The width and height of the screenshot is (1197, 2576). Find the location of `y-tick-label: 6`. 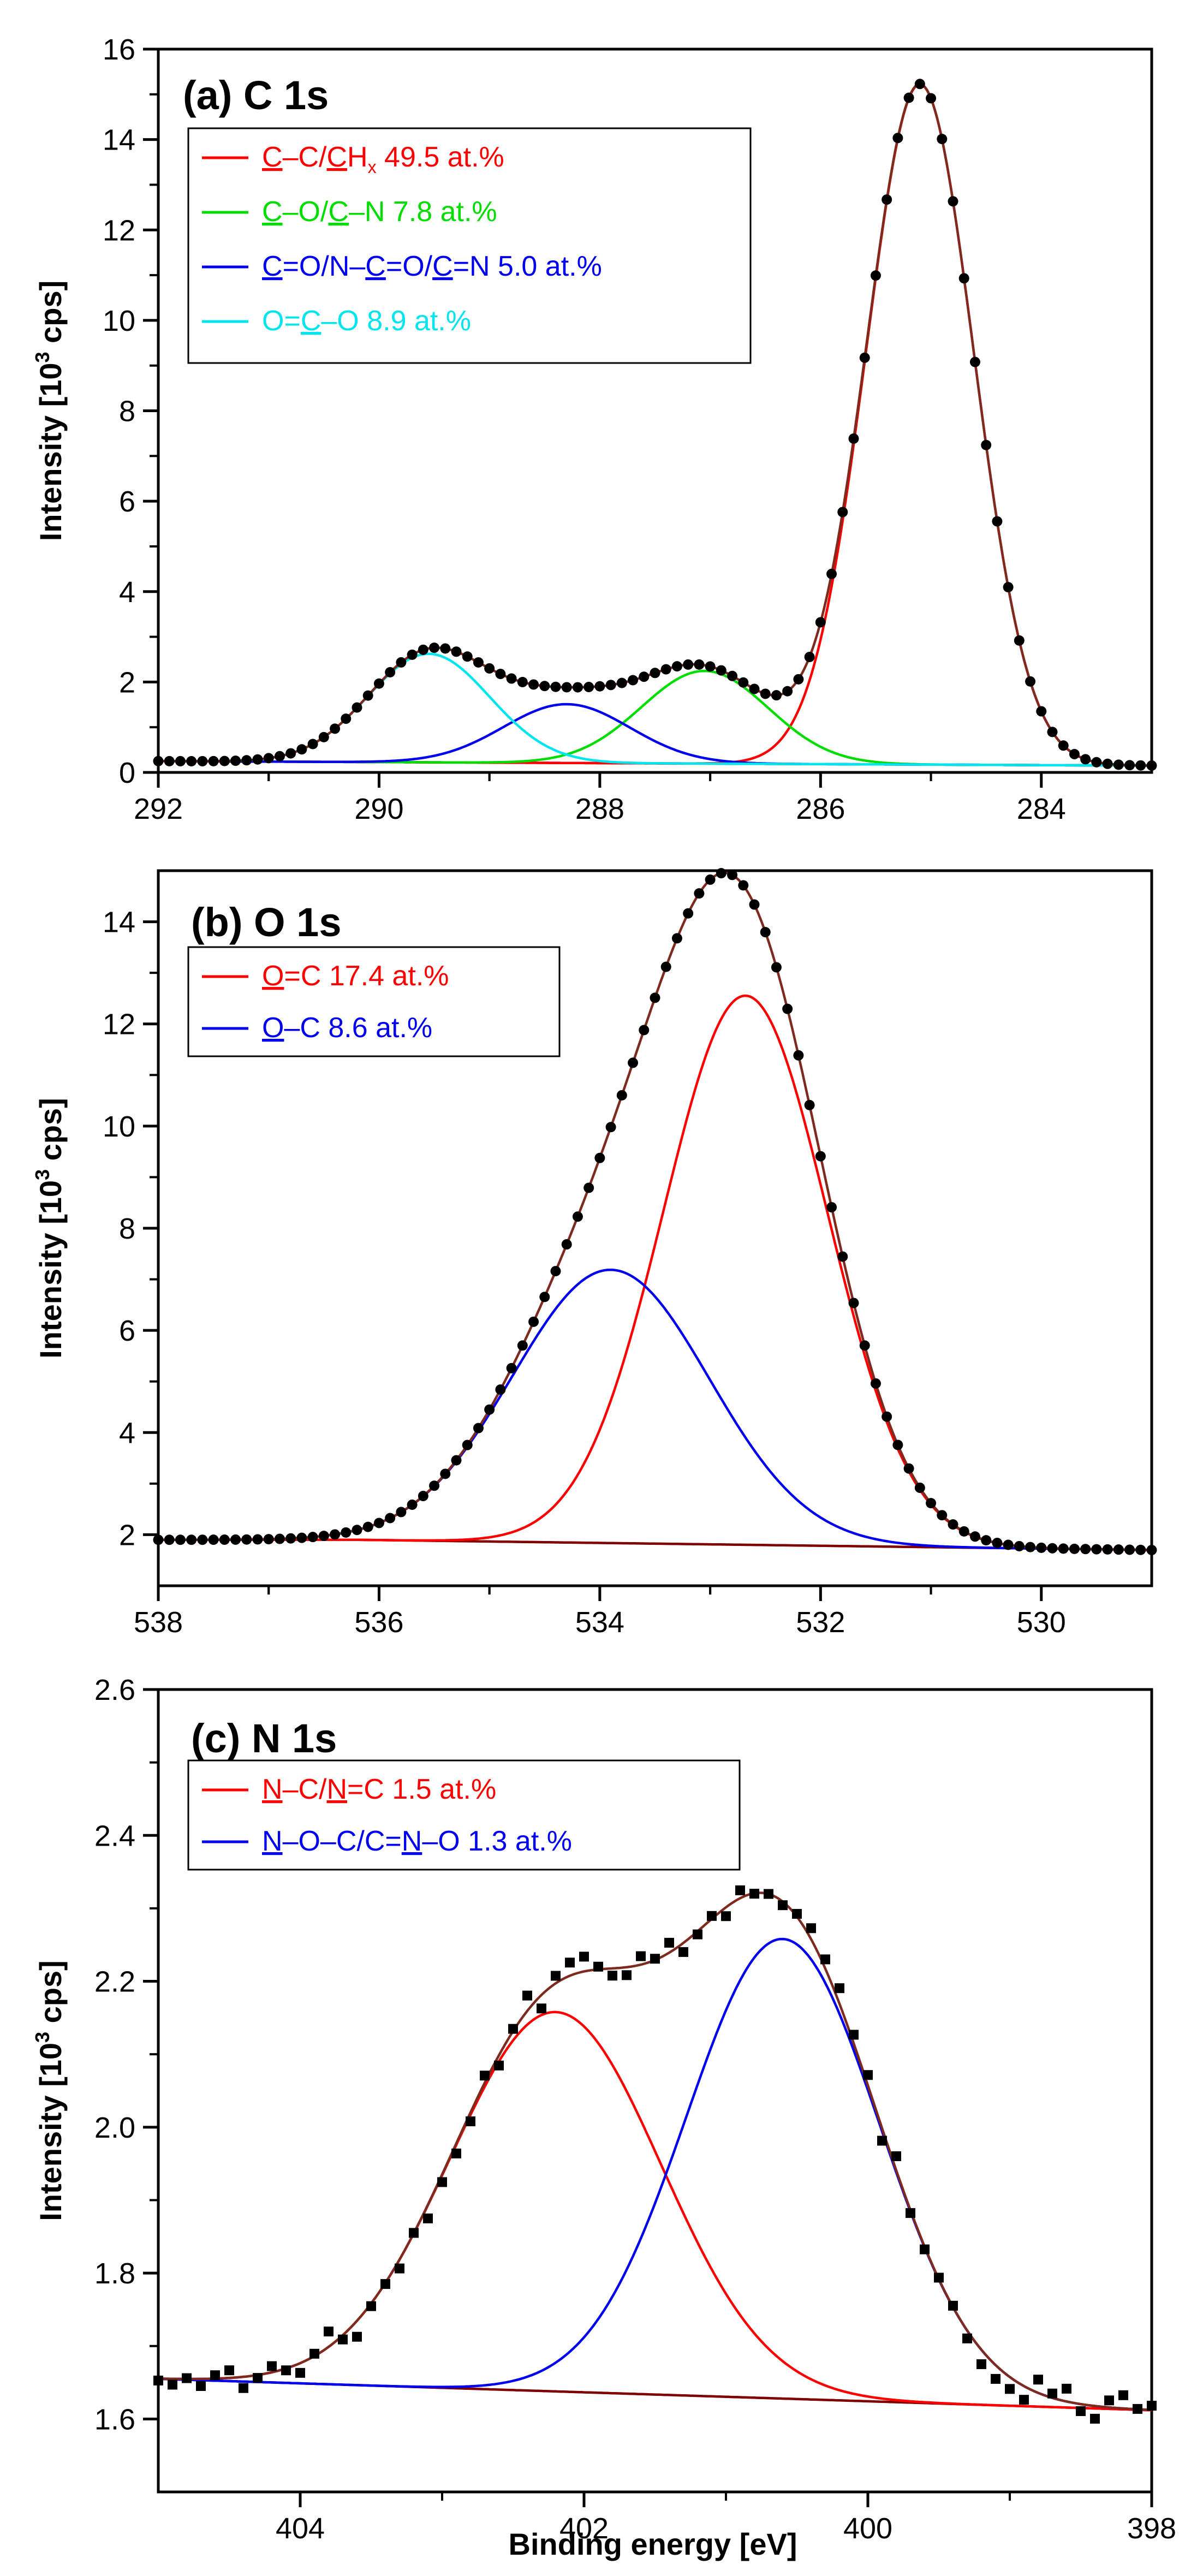

y-tick-label: 6 is located at coordinates (127, 501).